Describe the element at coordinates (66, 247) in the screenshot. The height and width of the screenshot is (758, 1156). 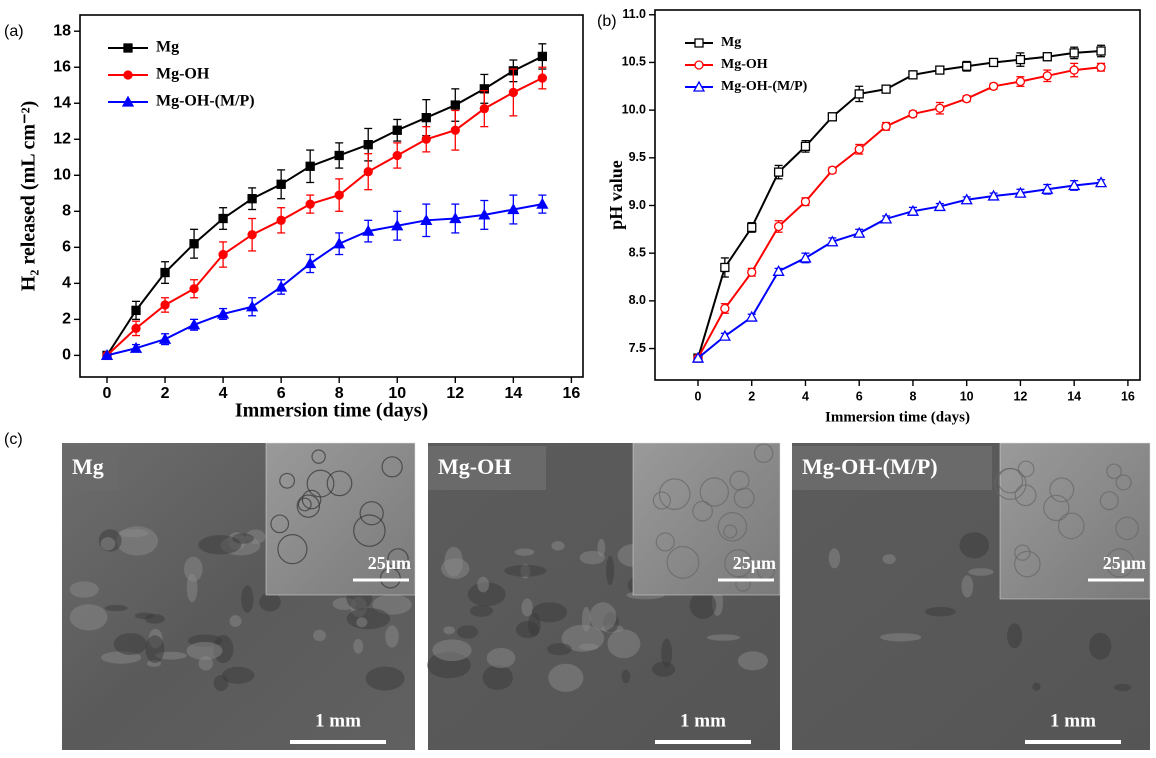
I see `y-tick-label: 6` at that location.